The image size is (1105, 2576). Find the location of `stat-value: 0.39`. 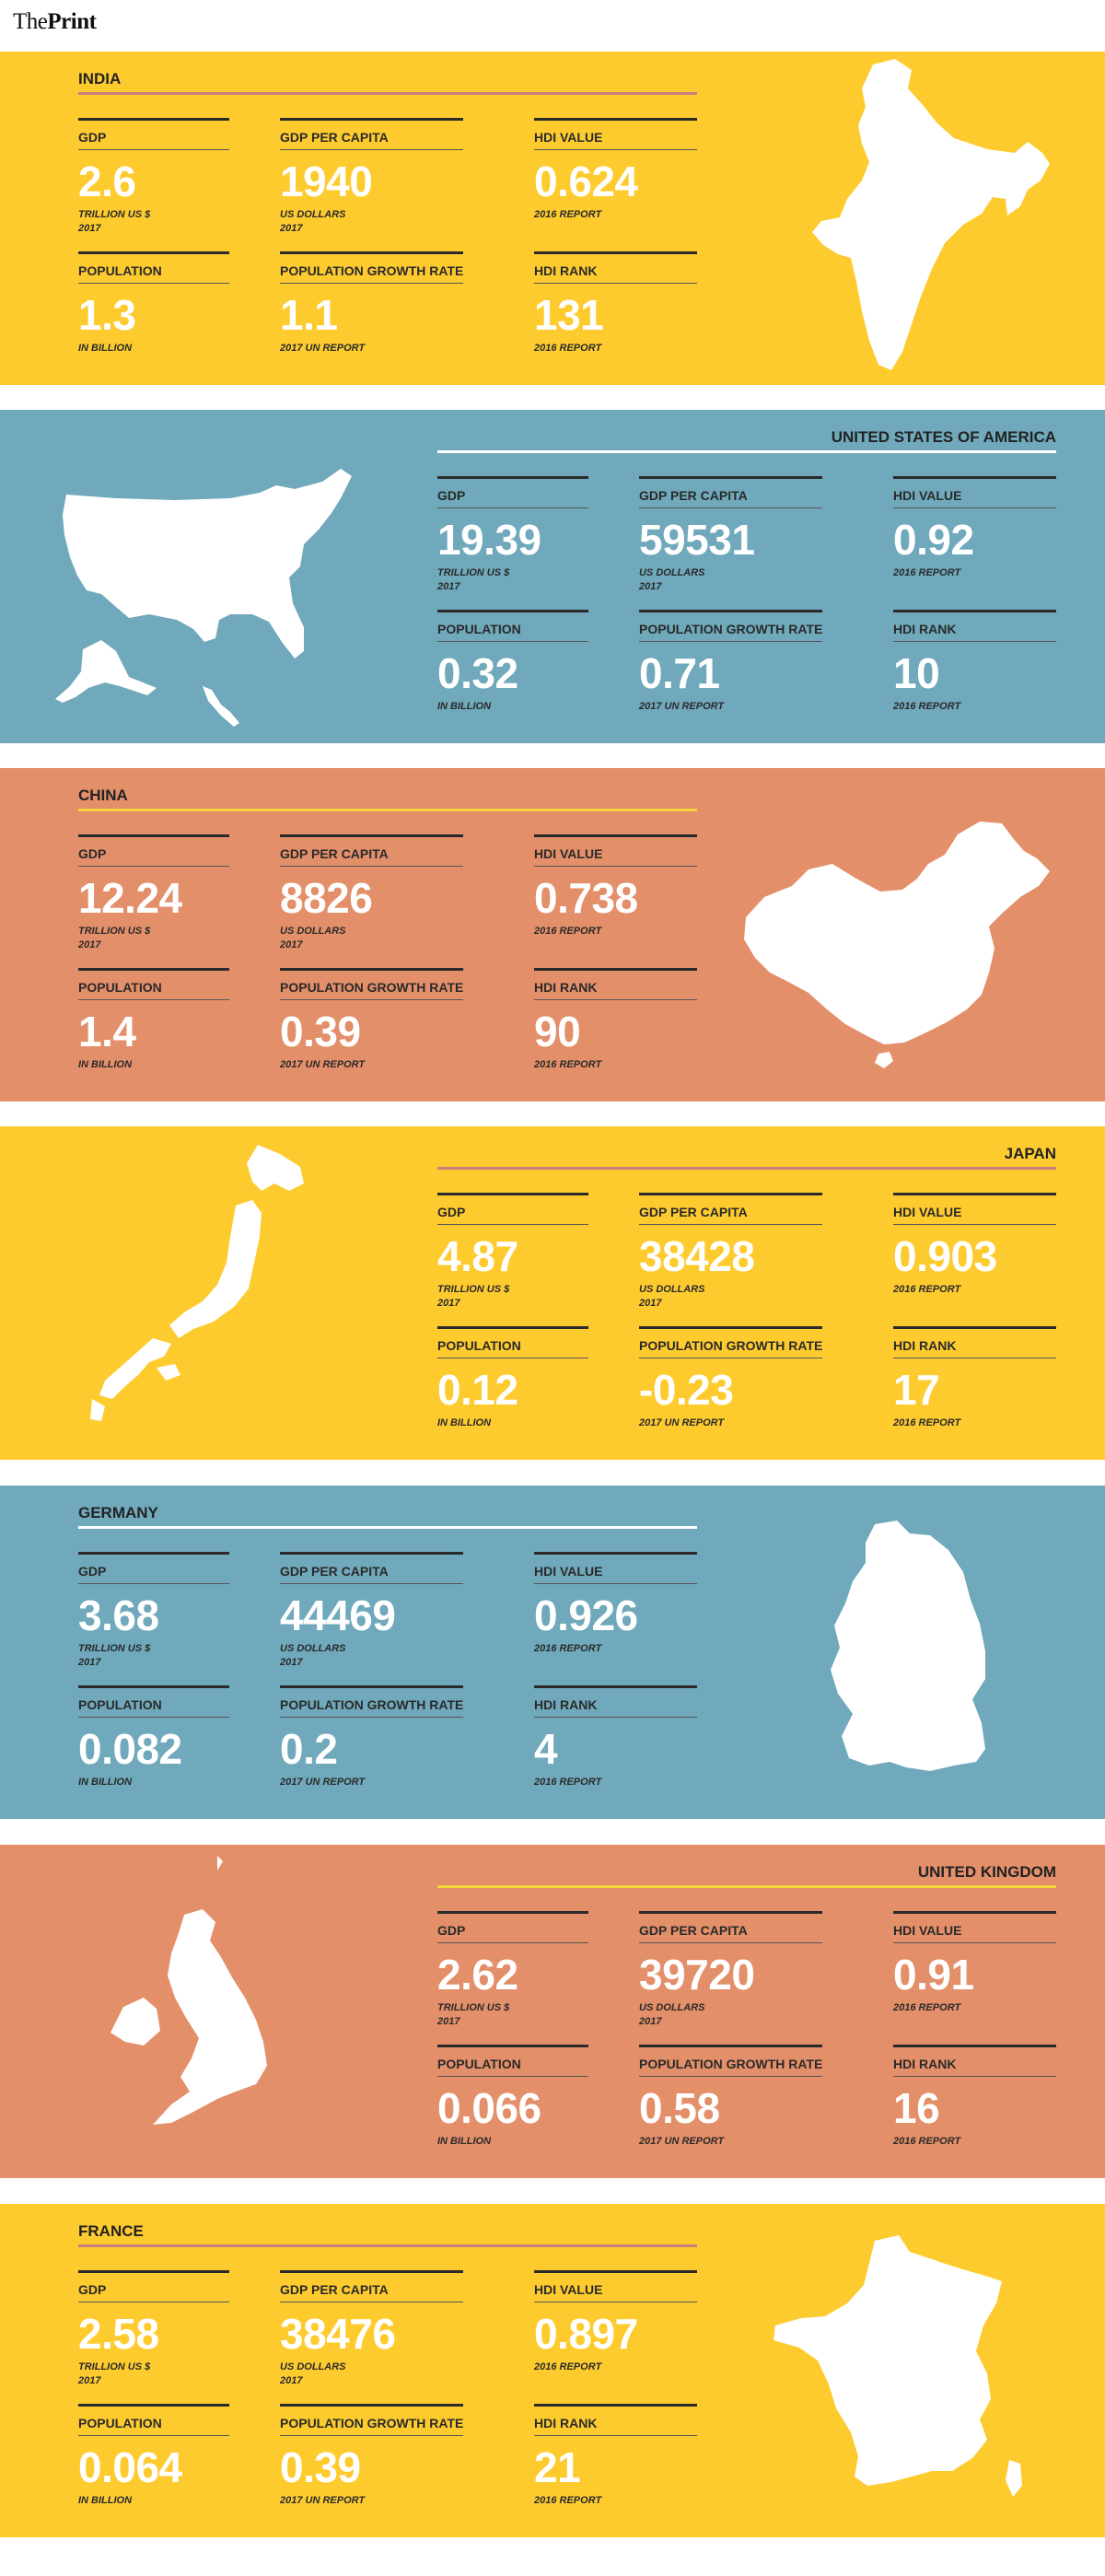

stat-value: 0.39 is located at coordinates (320, 1031).